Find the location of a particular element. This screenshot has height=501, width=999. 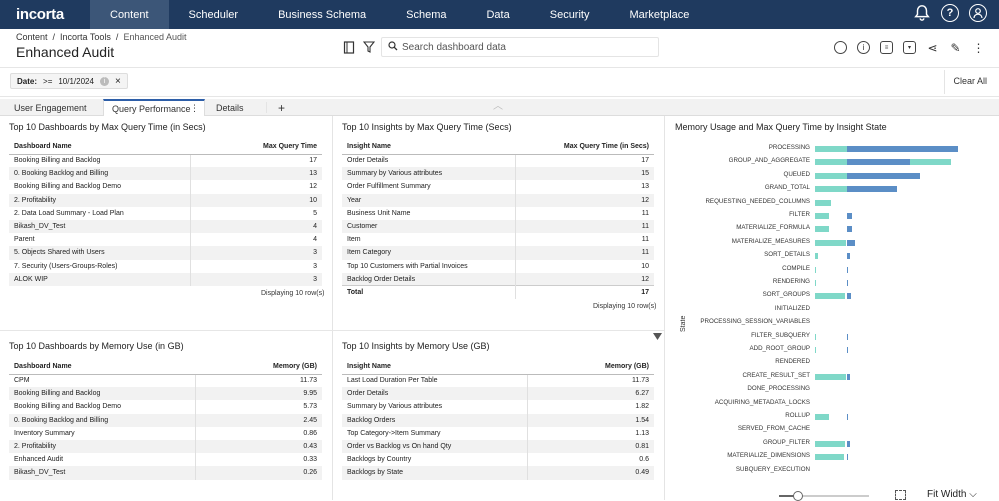

table-row: Customer 11 is located at coordinates (498, 226).